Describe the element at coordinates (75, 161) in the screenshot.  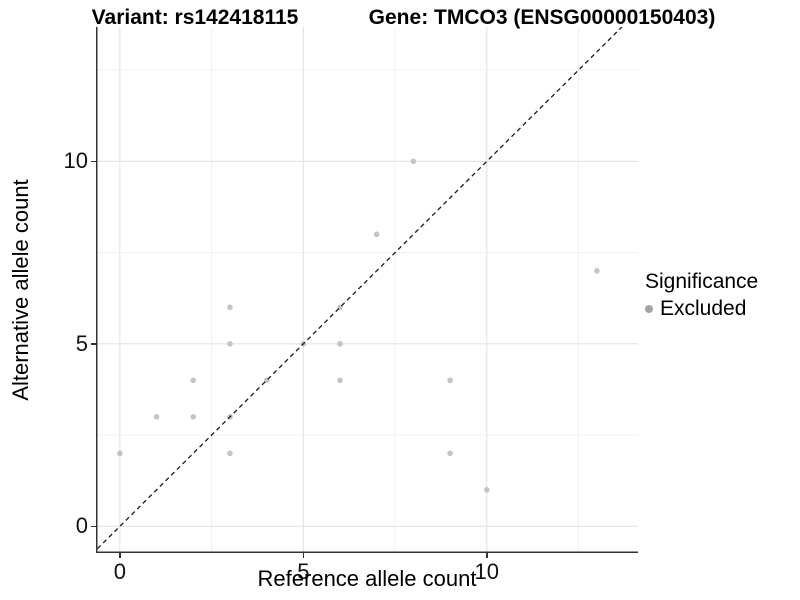
I see `y-tick-label: 10` at that location.